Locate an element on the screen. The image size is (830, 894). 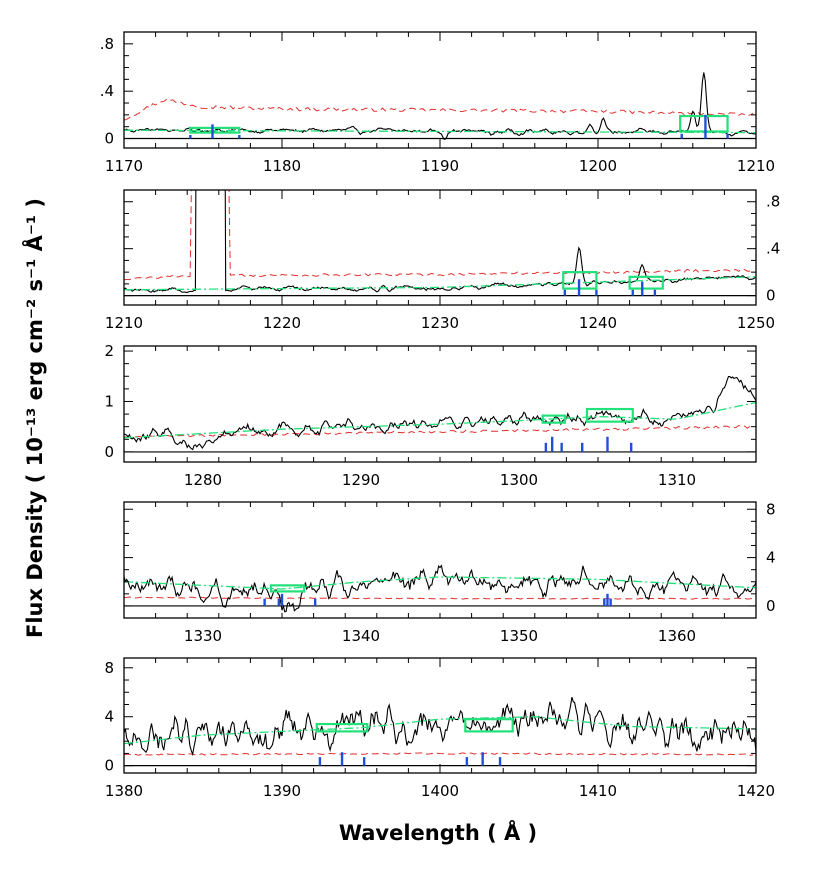
x-tick-label: 1340 is located at coordinates (361, 636).